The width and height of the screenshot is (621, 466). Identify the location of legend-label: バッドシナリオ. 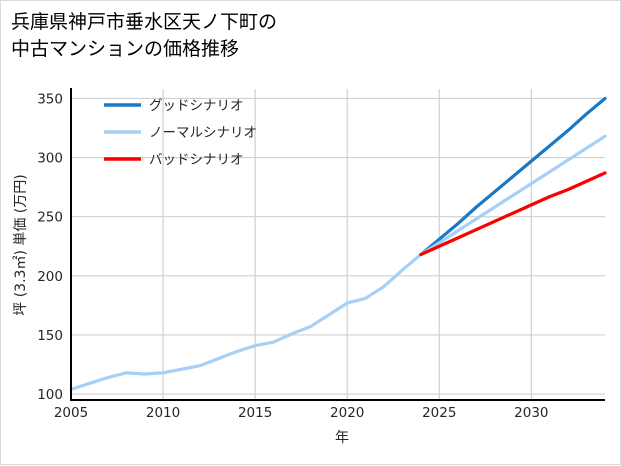
(196, 160).